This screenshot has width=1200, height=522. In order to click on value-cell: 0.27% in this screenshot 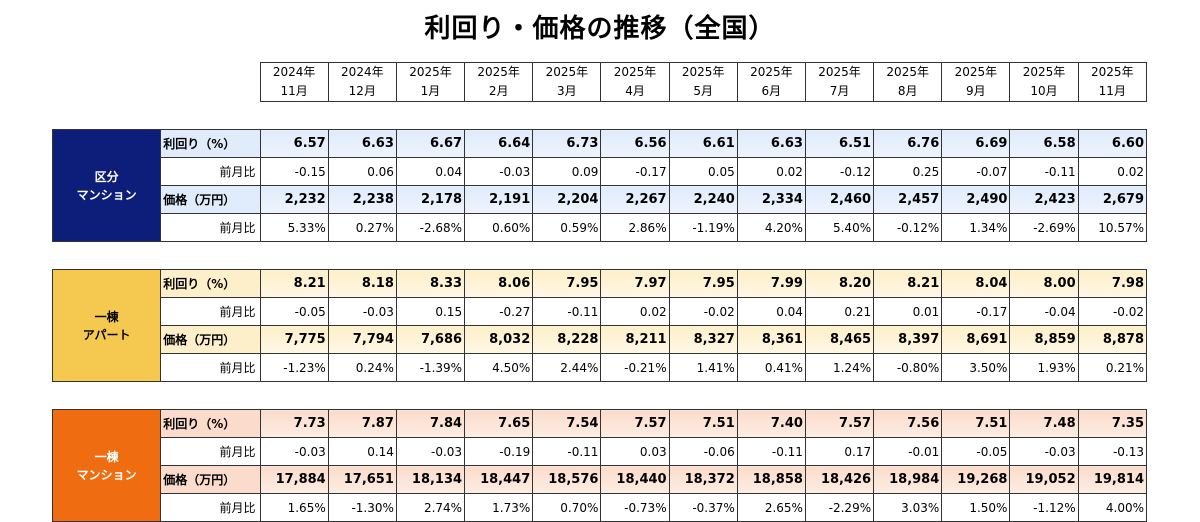, I will do `click(362, 227)`.